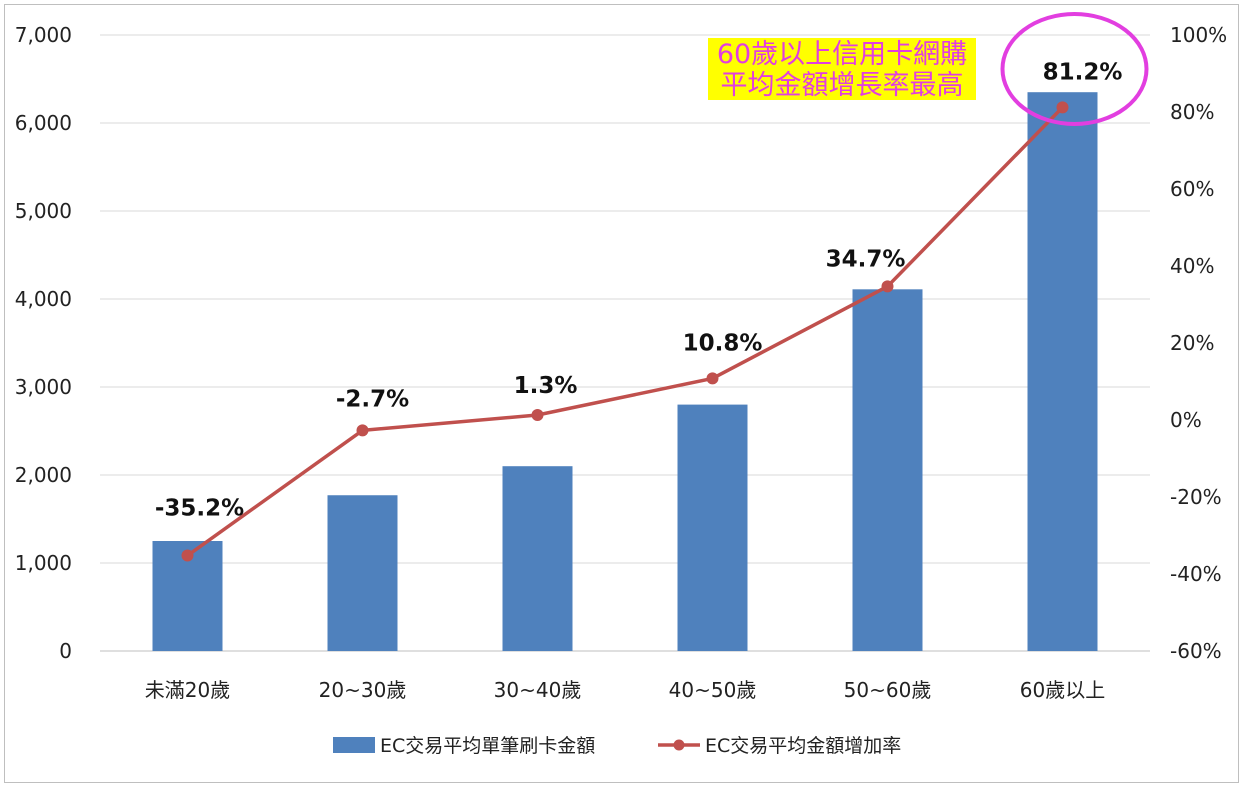 The image size is (1245, 789). Describe the element at coordinates (43, 563) in the screenshot. I see `y-left-tick-label: 1,000` at that location.